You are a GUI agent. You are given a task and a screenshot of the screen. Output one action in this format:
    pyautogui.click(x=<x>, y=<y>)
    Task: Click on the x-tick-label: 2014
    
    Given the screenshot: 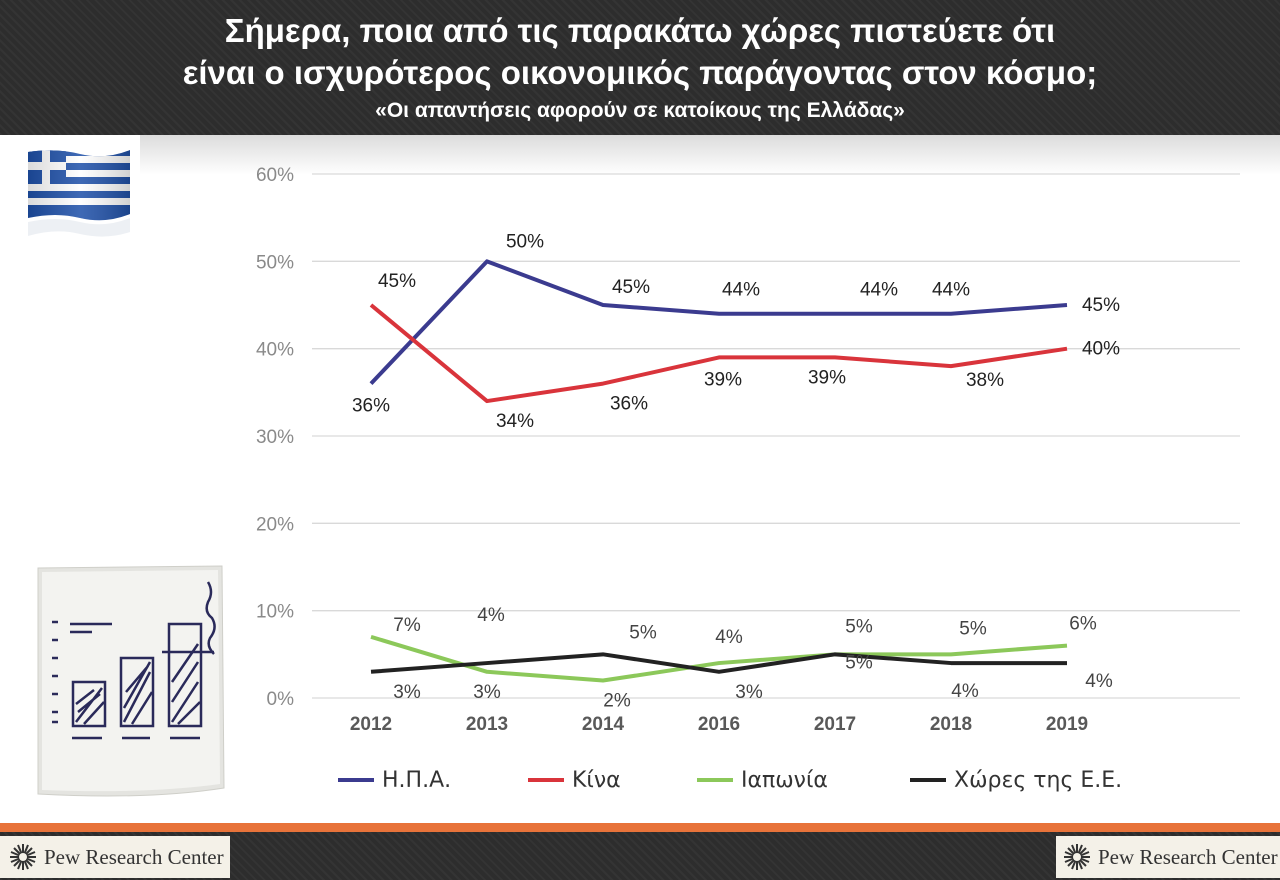 What is the action you would take?
    pyautogui.click(x=603, y=724)
    